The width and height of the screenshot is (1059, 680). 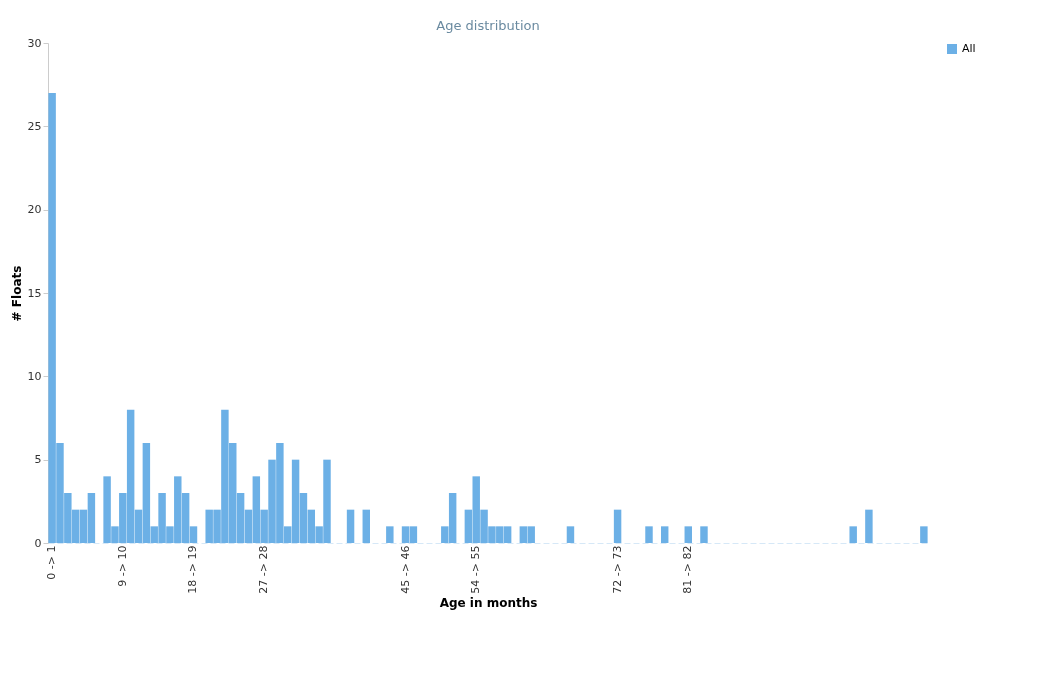 I want to click on legend-label: All, so click(x=969, y=48).